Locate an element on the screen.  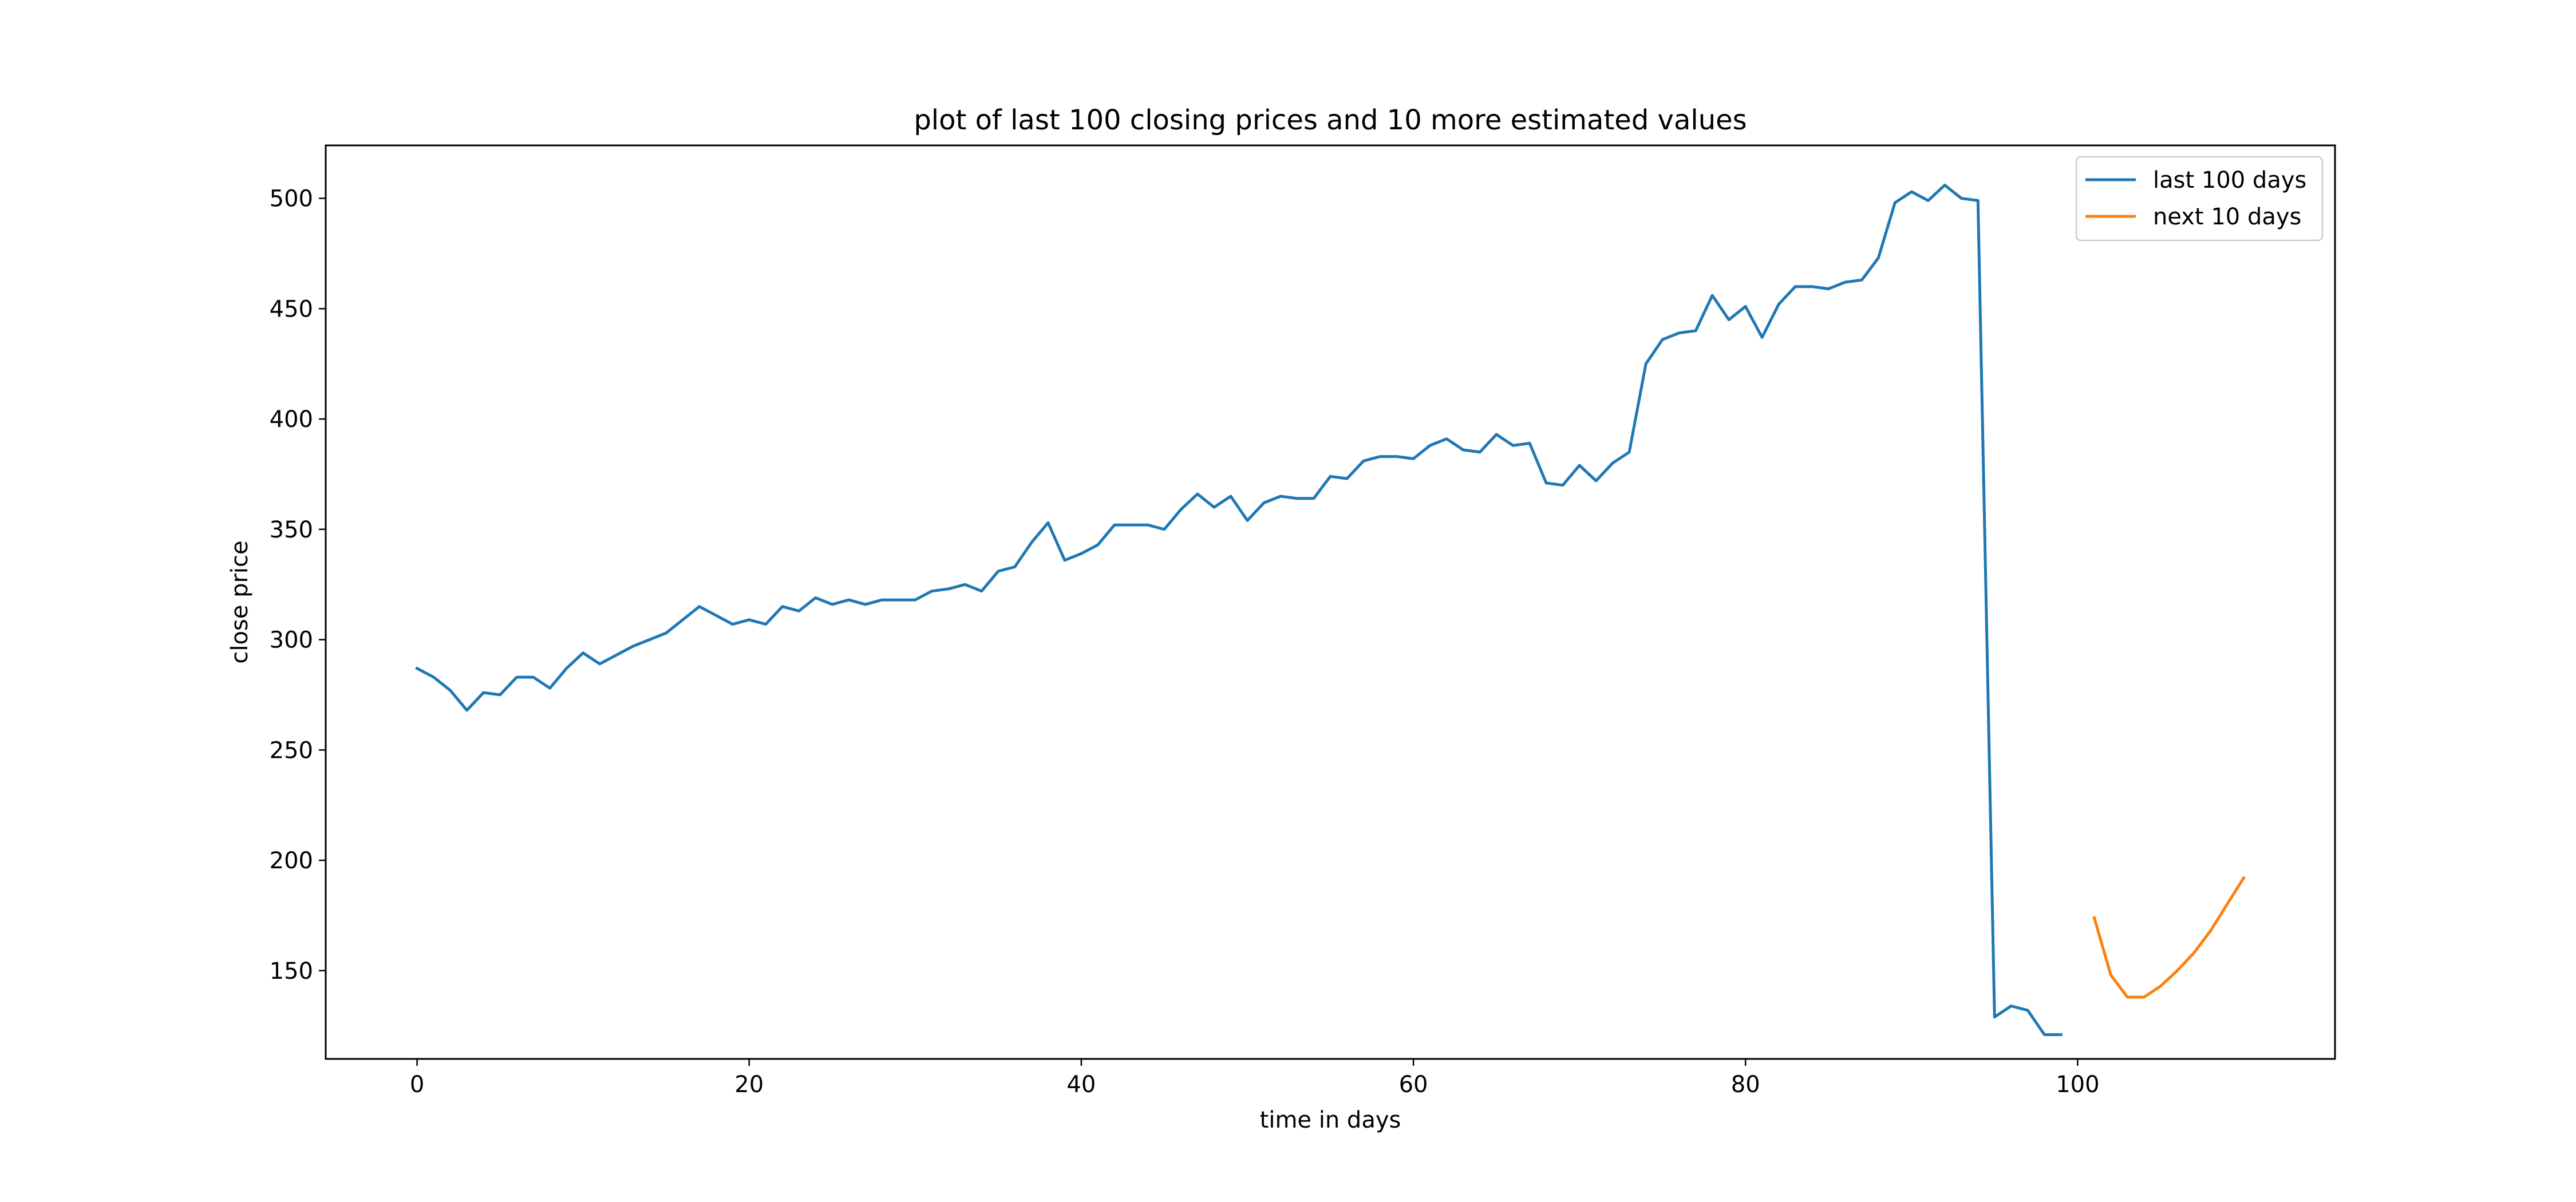
legend: last 100 days next 10 days is located at coordinates (2199, 199).